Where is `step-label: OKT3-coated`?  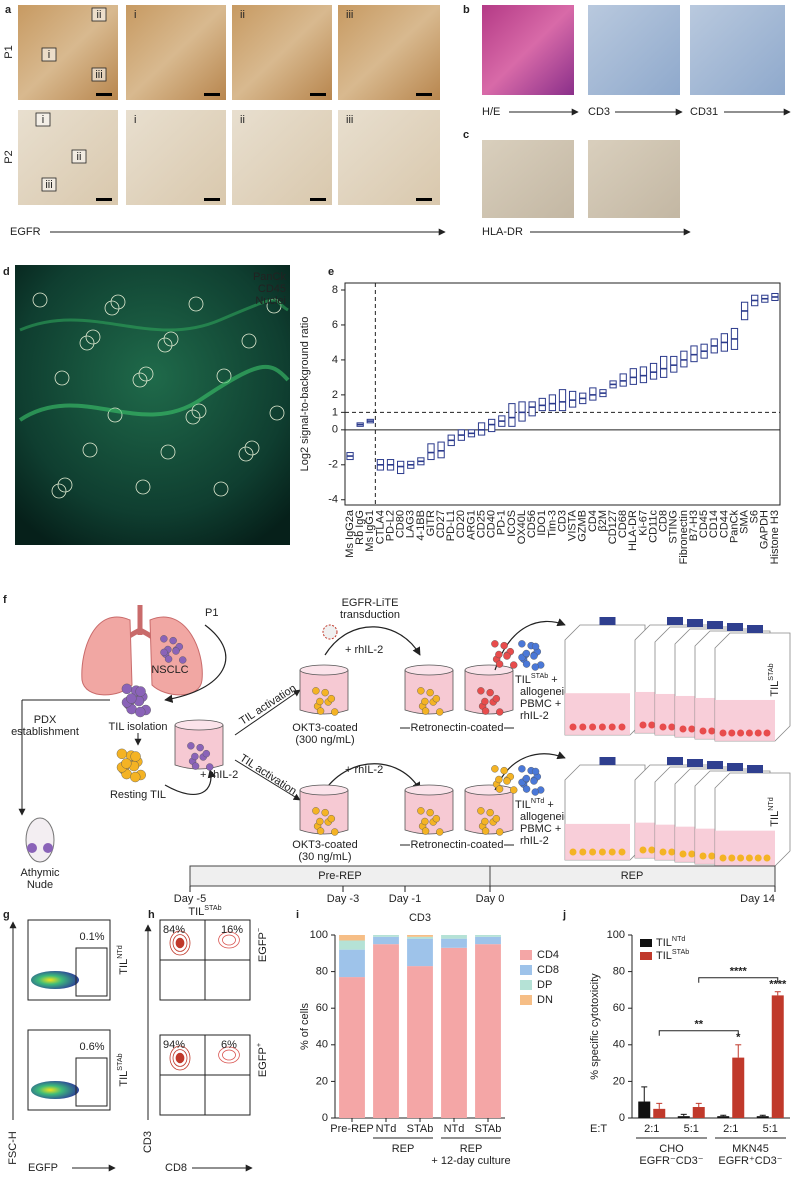
step-label: OKT3-coated is located at coordinates (324, 845).